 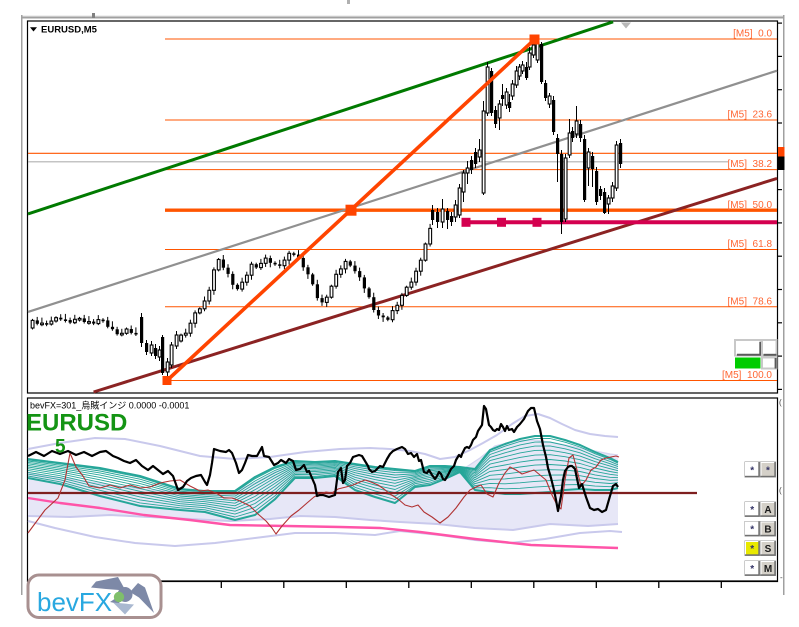 What do you see at coordinates (767, 510) in the screenshot?
I see `svg-text: A` at bounding box center [767, 510].